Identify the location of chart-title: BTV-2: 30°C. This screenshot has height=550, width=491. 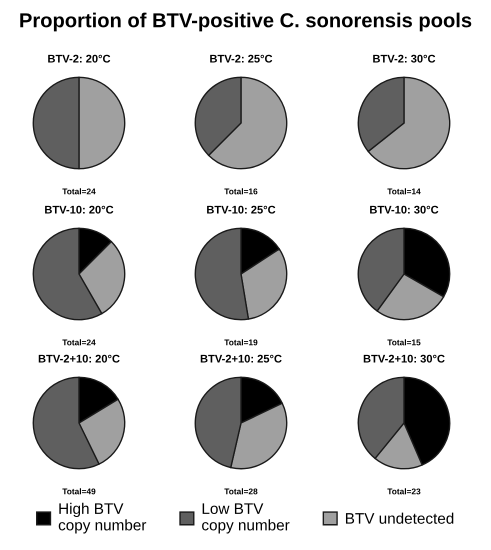
(404, 58).